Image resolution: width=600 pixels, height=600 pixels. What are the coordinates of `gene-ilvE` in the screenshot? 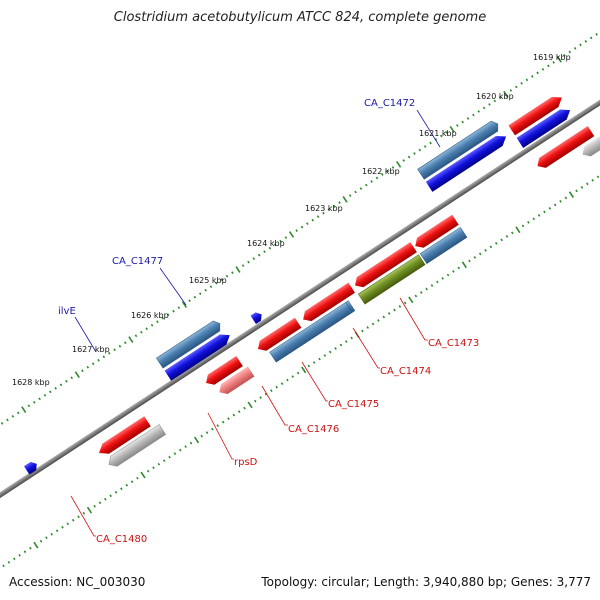 It's located at (188, 344).